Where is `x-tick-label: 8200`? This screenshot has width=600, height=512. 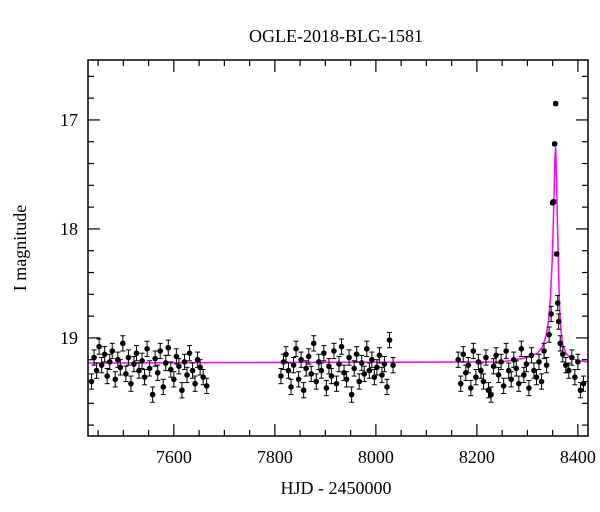
x-tick-label: 8200 is located at coordinates (477, 457).